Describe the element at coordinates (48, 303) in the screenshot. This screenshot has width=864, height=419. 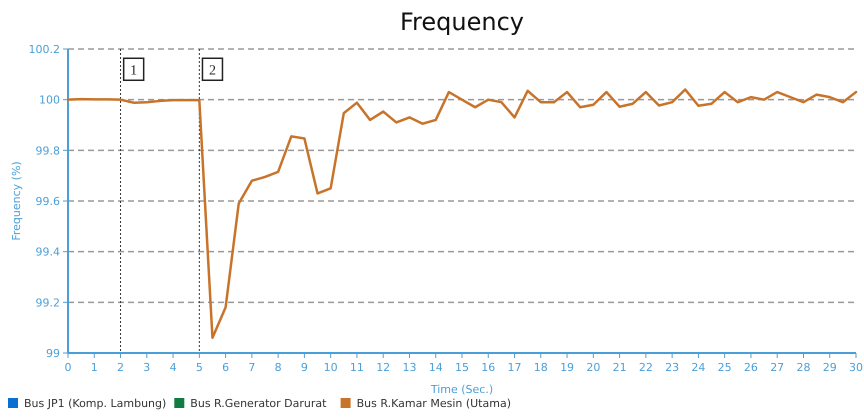
I see `y-tick-label: 99.2` at that location.